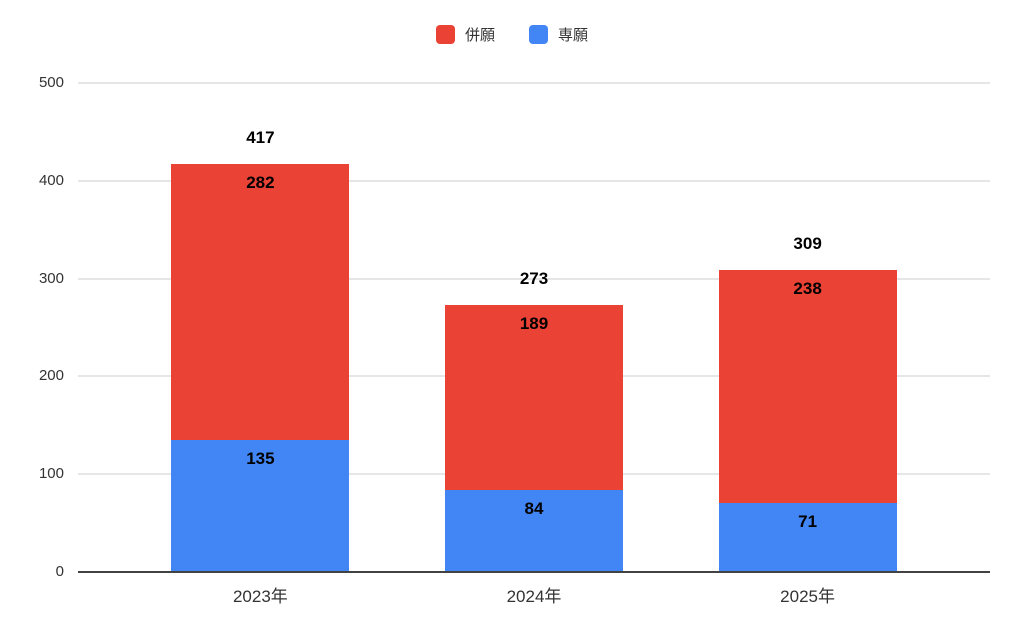 Image resolution: width=1024 pixels, height=633 pixels. I want to click on bar-segment-併願: 238, so click(807, 386).